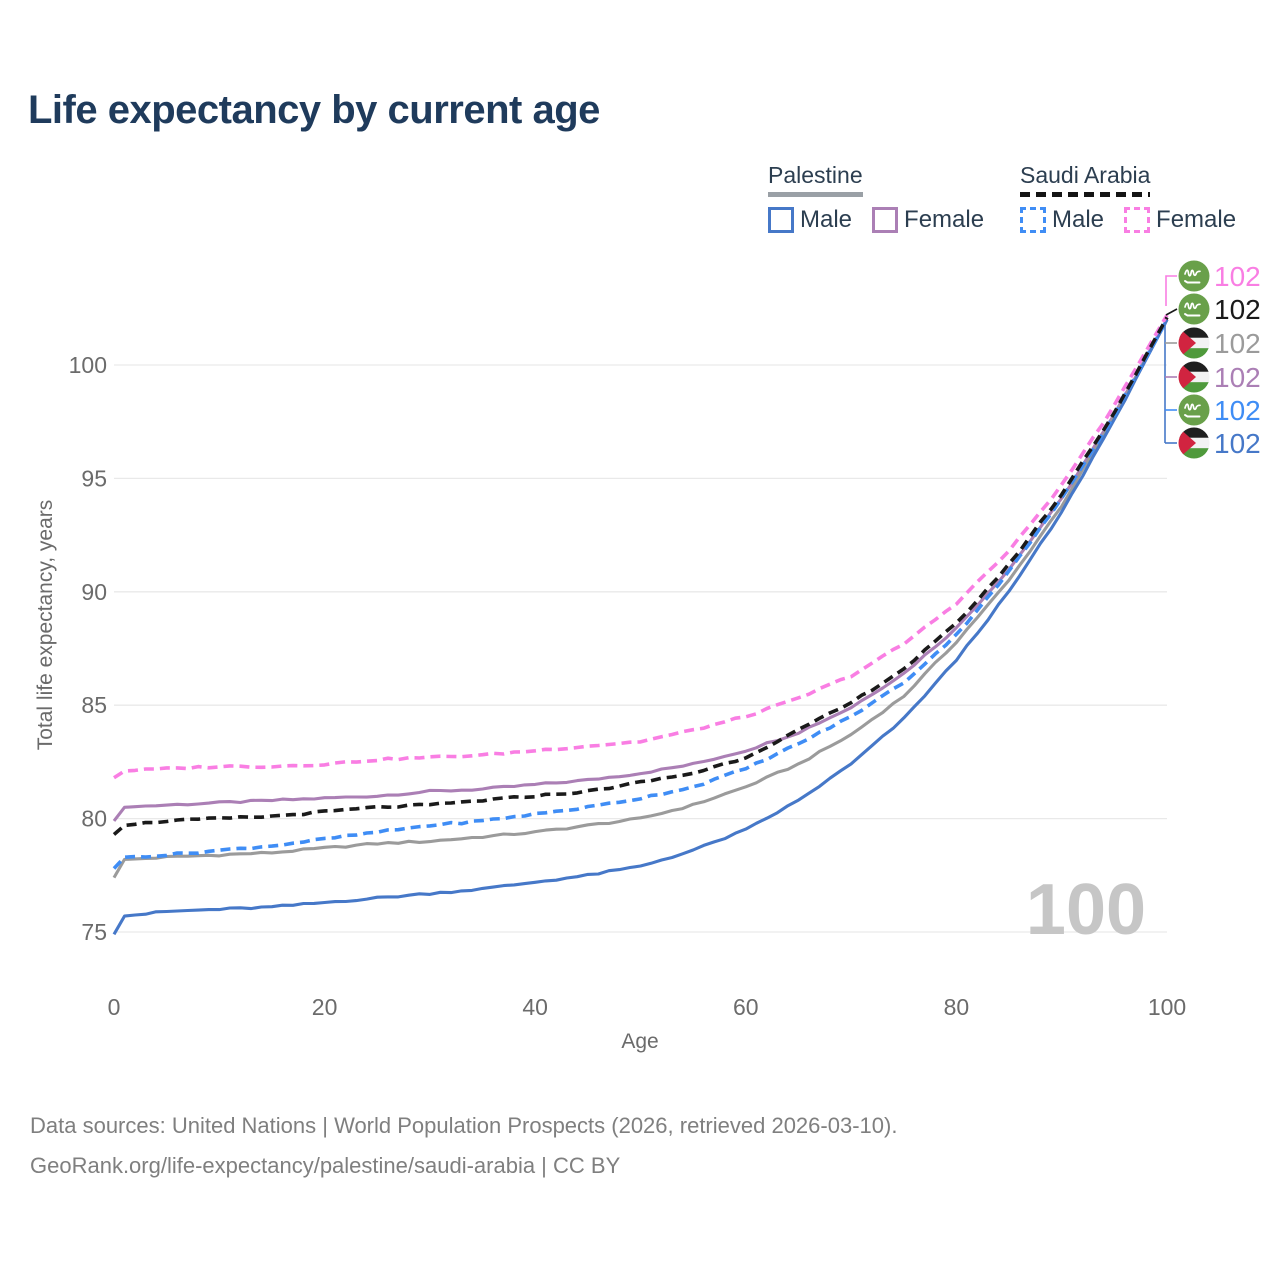 The image size is (1280, 1280). Describe the element at coordinates (746, 1007) in the screenshot. I see `x-tick-label: 60` at that location.